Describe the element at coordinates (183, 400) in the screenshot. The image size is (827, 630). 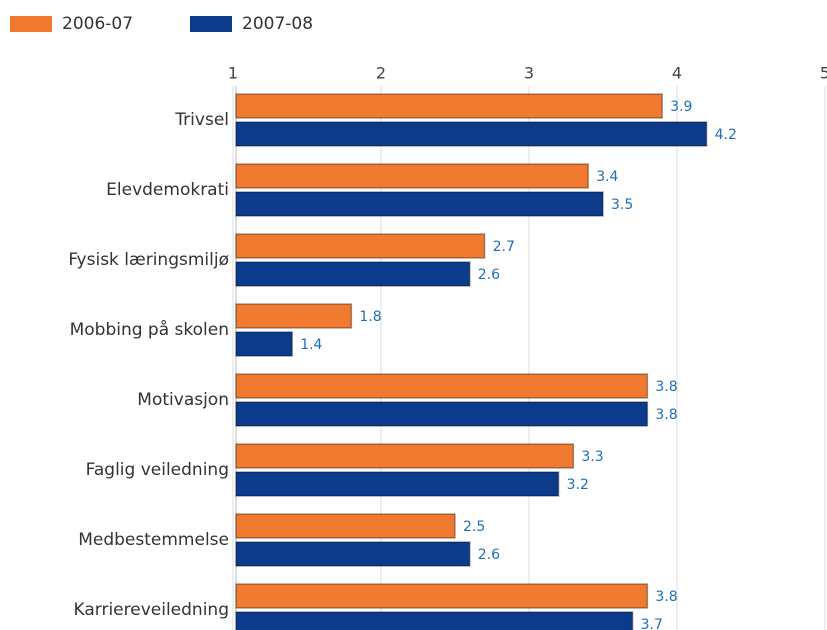
I see `y-tick-label: Motivasjon` at that location.